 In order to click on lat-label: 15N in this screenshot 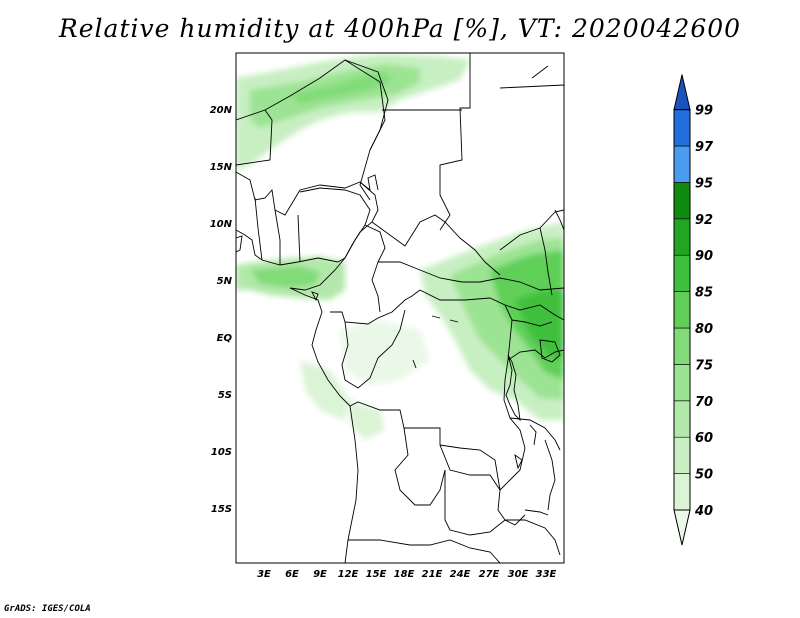, I will do `click(221, 167)`.